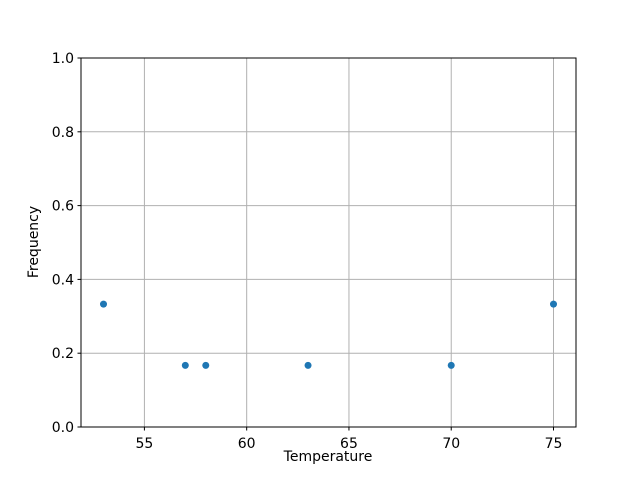 The image size is (640, 480). I want to click on y-tick-label: 0.0, so click(63, 428).